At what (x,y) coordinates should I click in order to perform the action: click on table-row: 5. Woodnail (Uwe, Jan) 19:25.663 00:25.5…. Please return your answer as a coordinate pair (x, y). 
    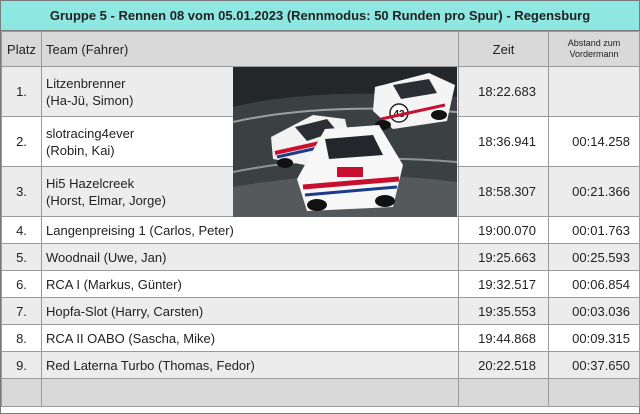
    Looking at the image, I should click on (320, 257).